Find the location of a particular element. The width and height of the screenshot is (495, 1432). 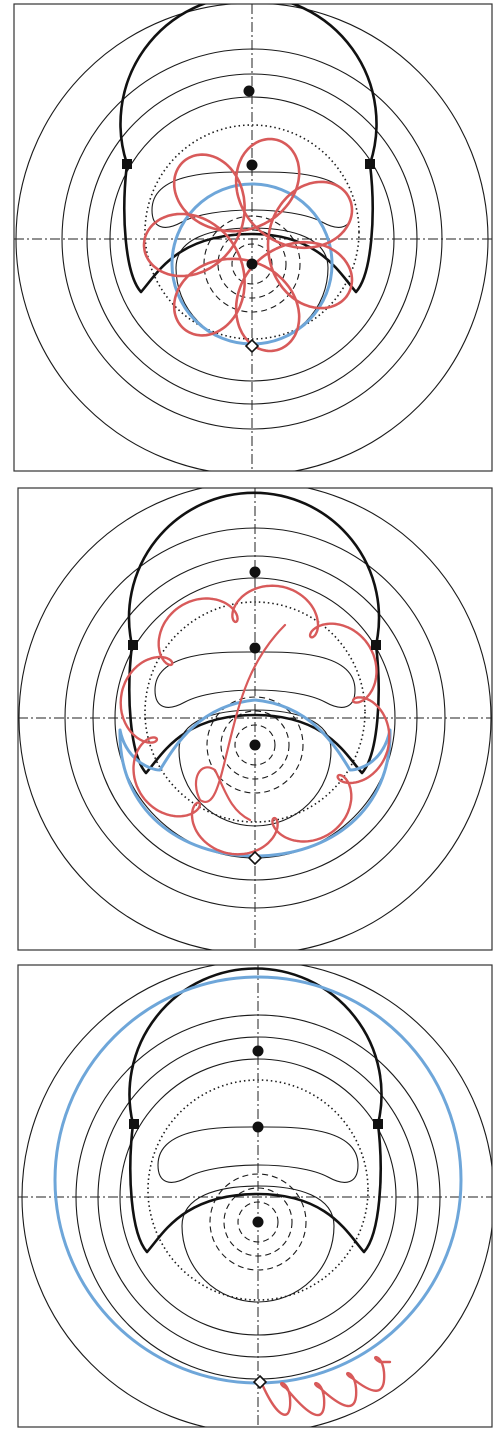

separatrix-curve is located at coordinates (254, 633).